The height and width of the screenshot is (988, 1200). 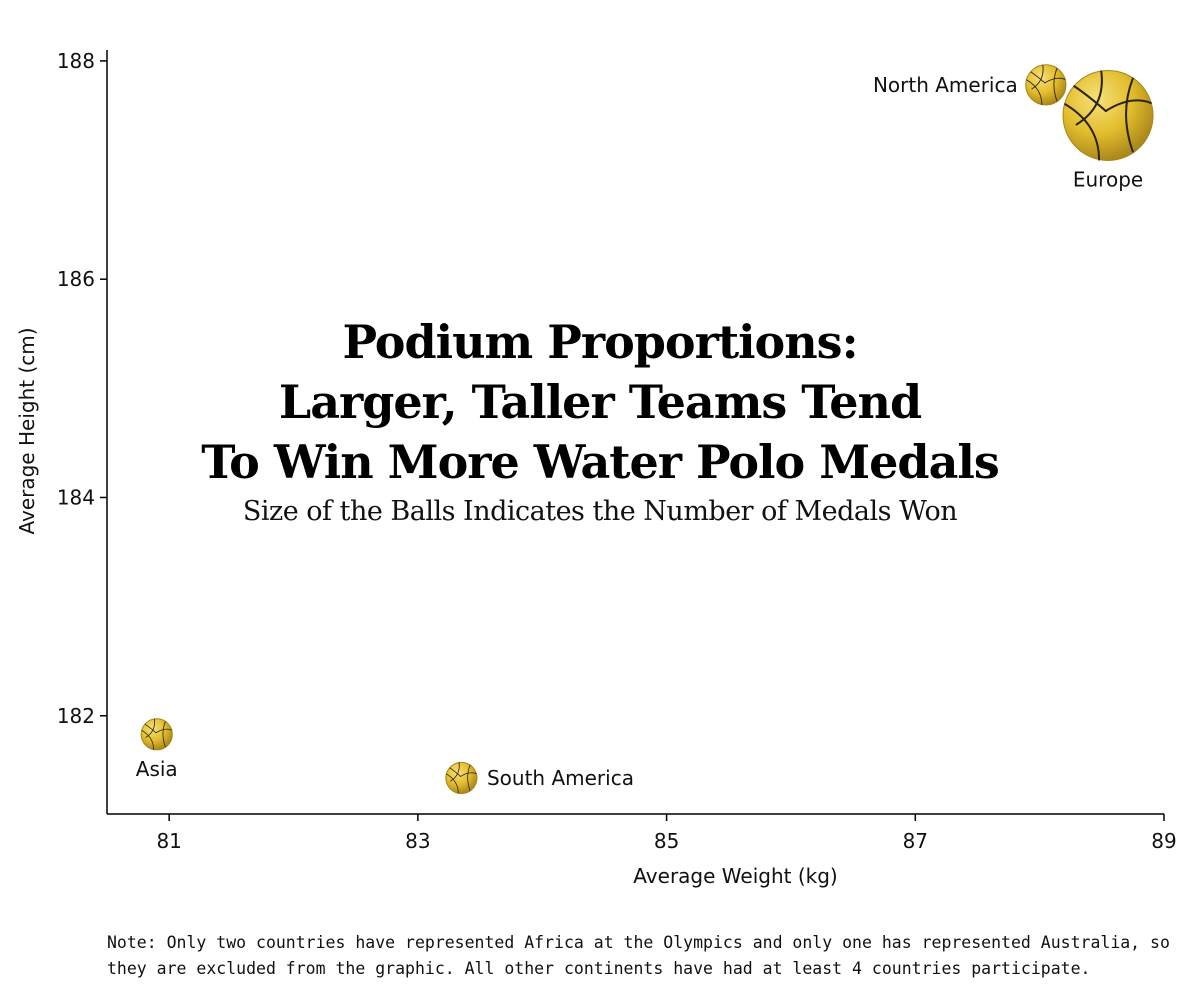 What do you see at coordinates (915, 841) in the screenshot?
I see `x-tick-label: 87` at bounding box center [915, 841].